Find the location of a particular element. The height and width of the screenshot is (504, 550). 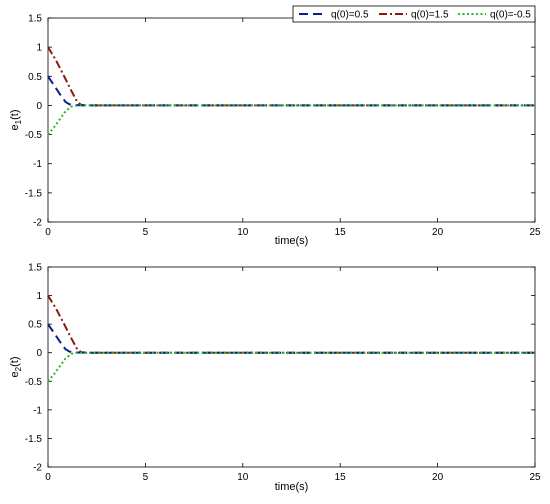

y-axis-label-subscript: 1 is located at coordinates (18, 121).